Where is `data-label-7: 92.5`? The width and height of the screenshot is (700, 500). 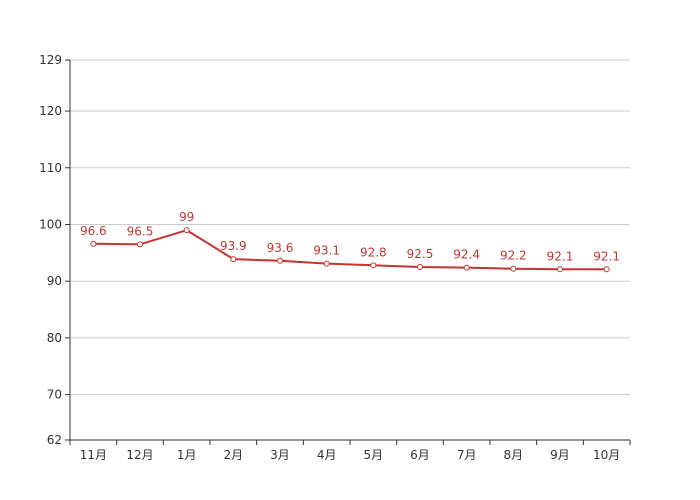 data-label-7: 92.5 is located at coordinates (420, 254).